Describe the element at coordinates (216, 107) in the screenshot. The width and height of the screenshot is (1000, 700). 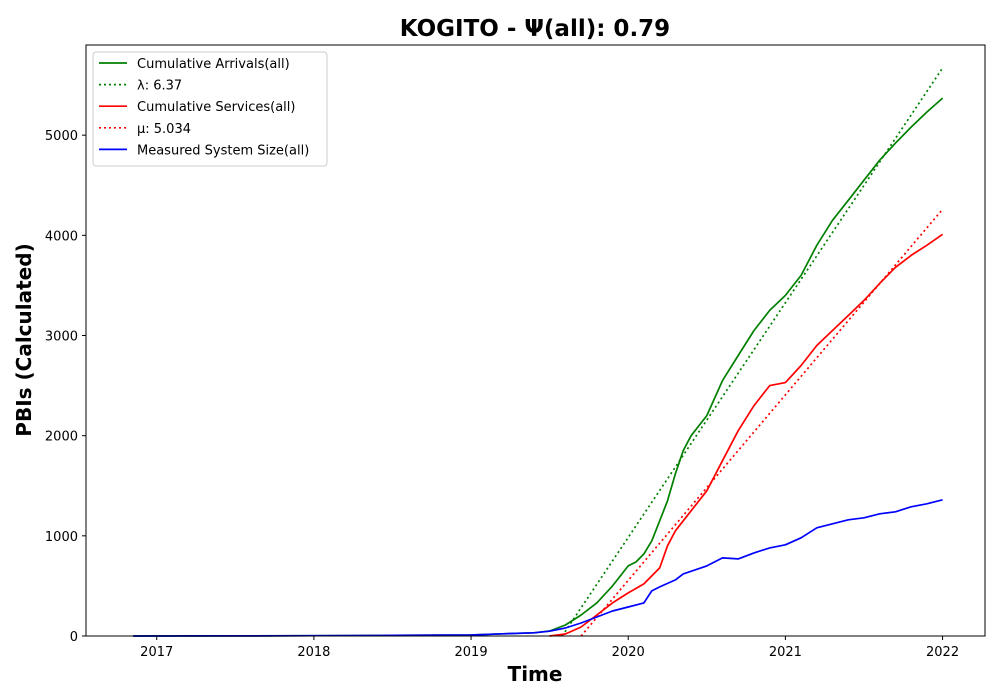
I see `legend-entry-2: Cumulative Services(all)` at that location.